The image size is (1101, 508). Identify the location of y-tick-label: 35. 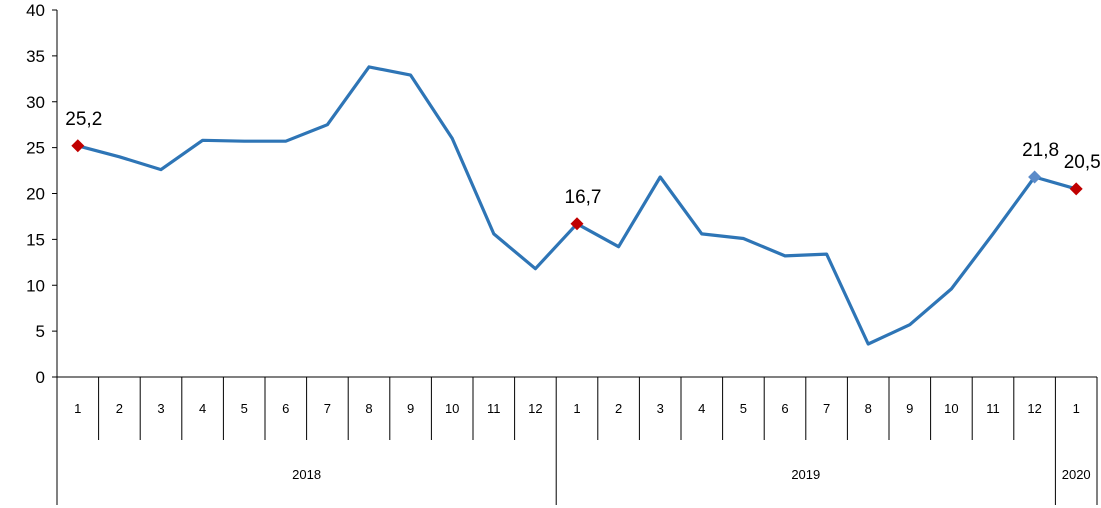
(35, 56).